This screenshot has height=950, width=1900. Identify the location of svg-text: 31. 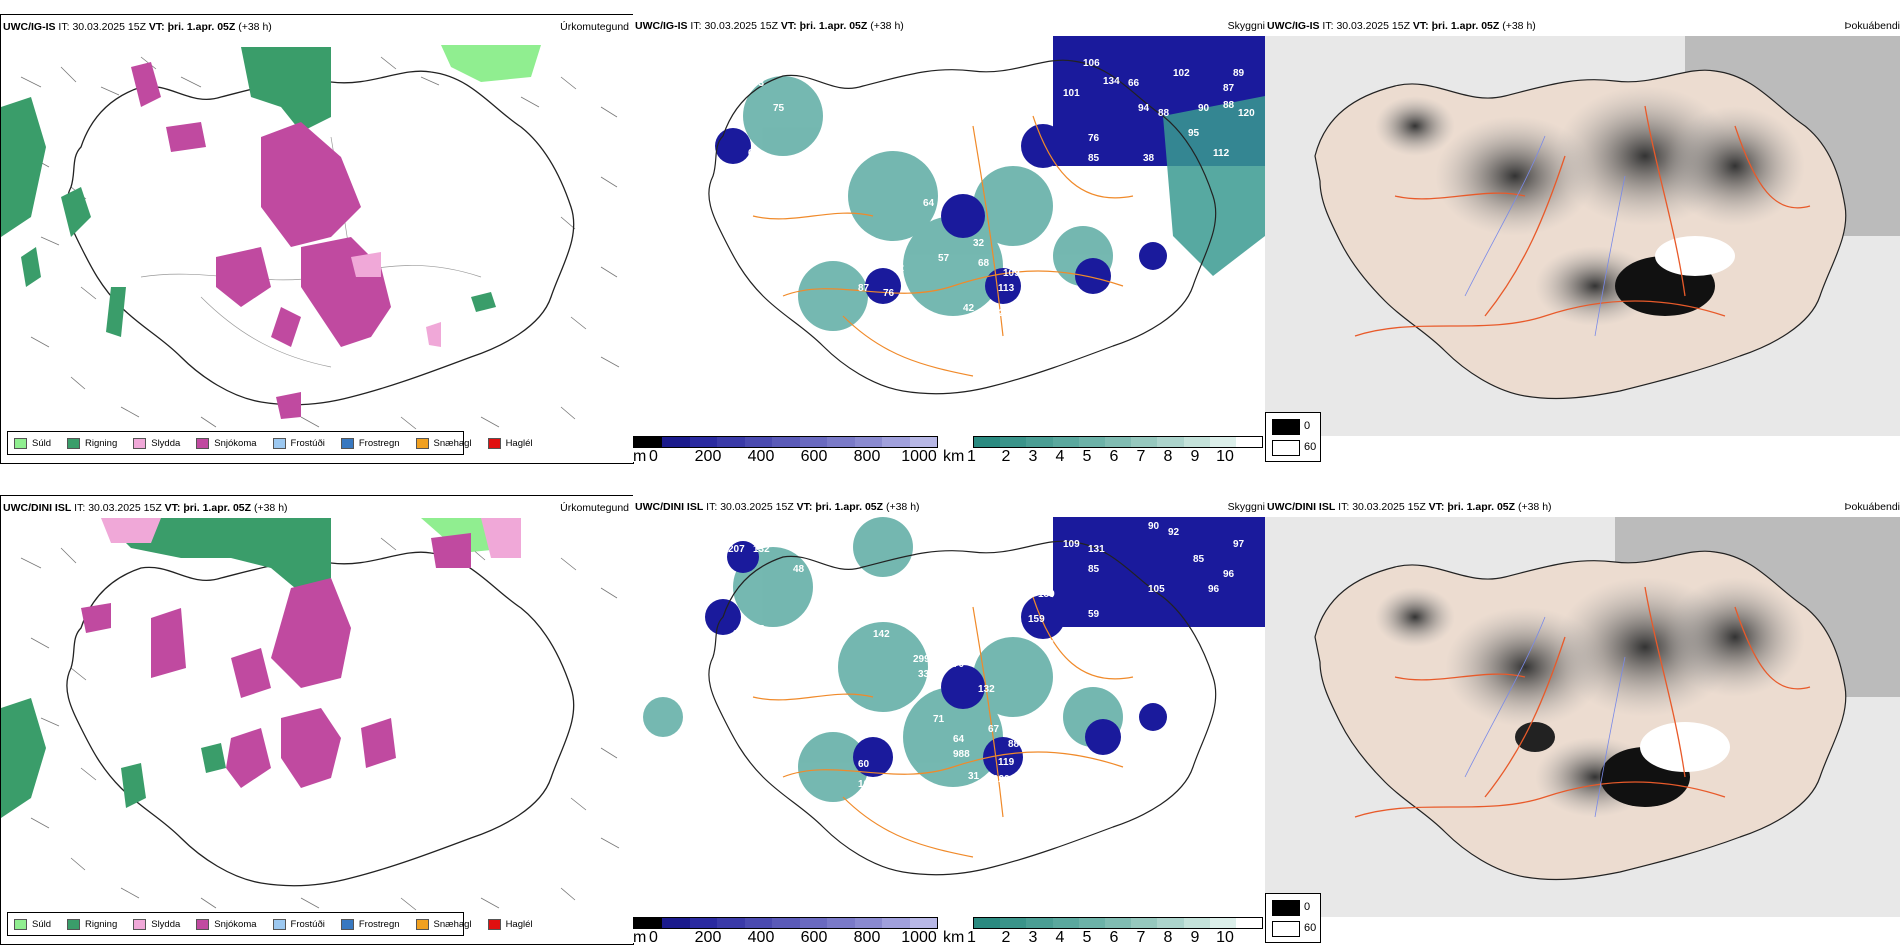
(974, 776).